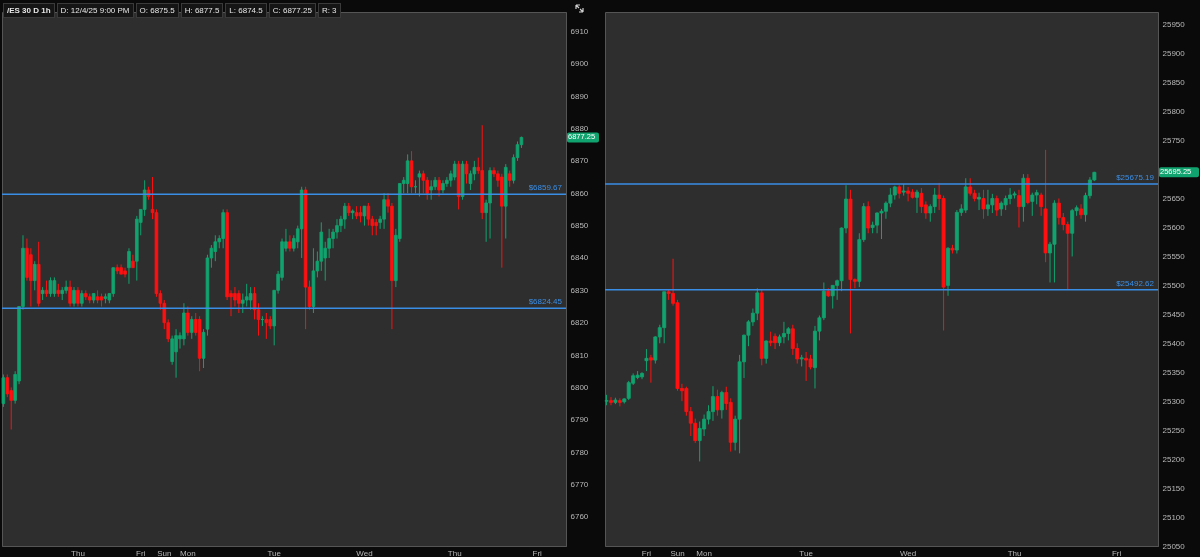 This screenshot has width=1200, height=557. What do you see at coordinates (1174, 401) in the screenshot?
I see `y-tick-label: 25300` at bounding box center [1174, 401].